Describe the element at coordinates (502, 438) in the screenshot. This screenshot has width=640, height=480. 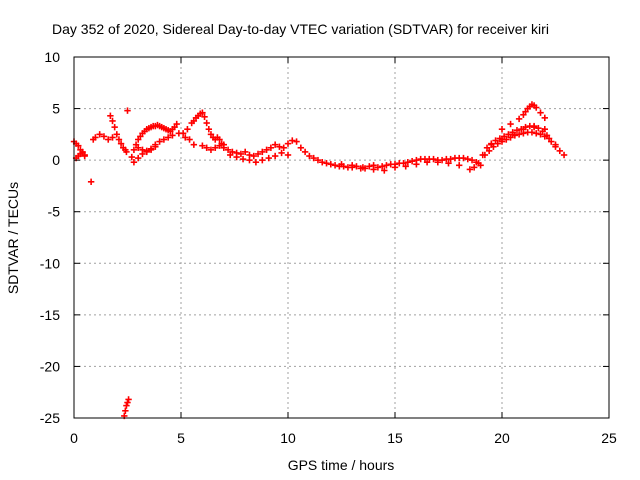
I see `x-tick-label: 20` at that location.